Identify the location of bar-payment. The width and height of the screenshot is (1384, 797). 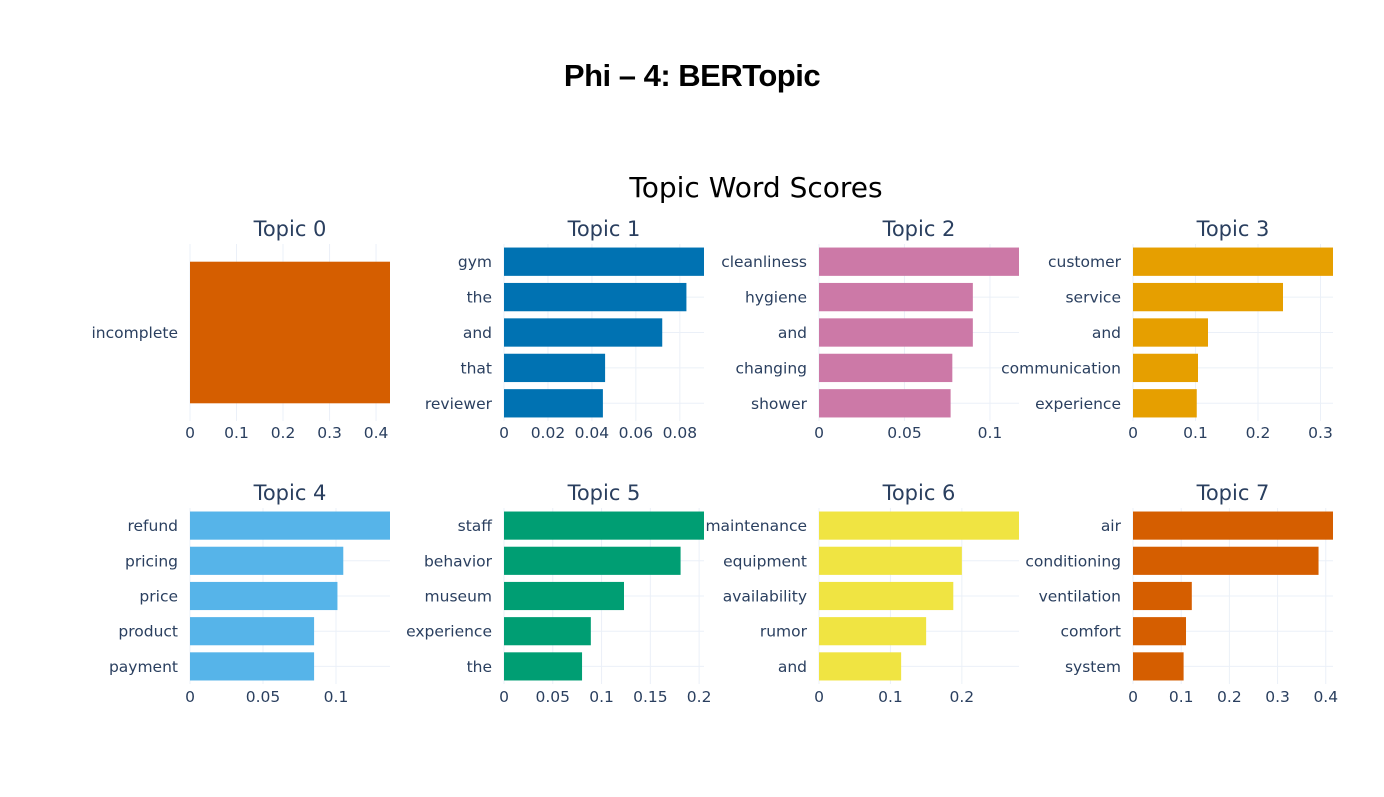
(252, 666).